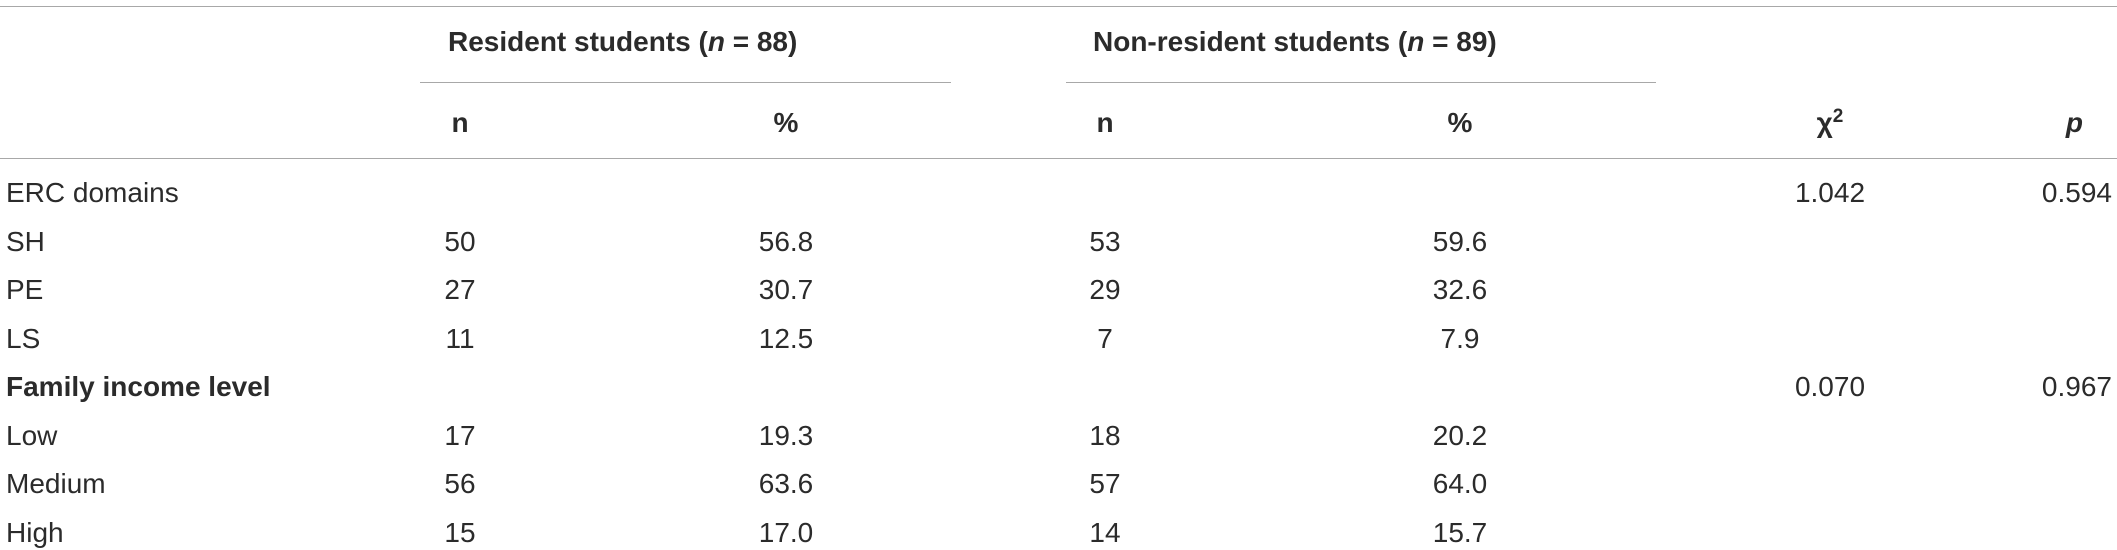 Image resolution: width=2117 pixels, height=550 pixels. What do you see at coordinates (25, 289) in the screenshot?
I see `row-label: PE` at bounding box center [25, 289].